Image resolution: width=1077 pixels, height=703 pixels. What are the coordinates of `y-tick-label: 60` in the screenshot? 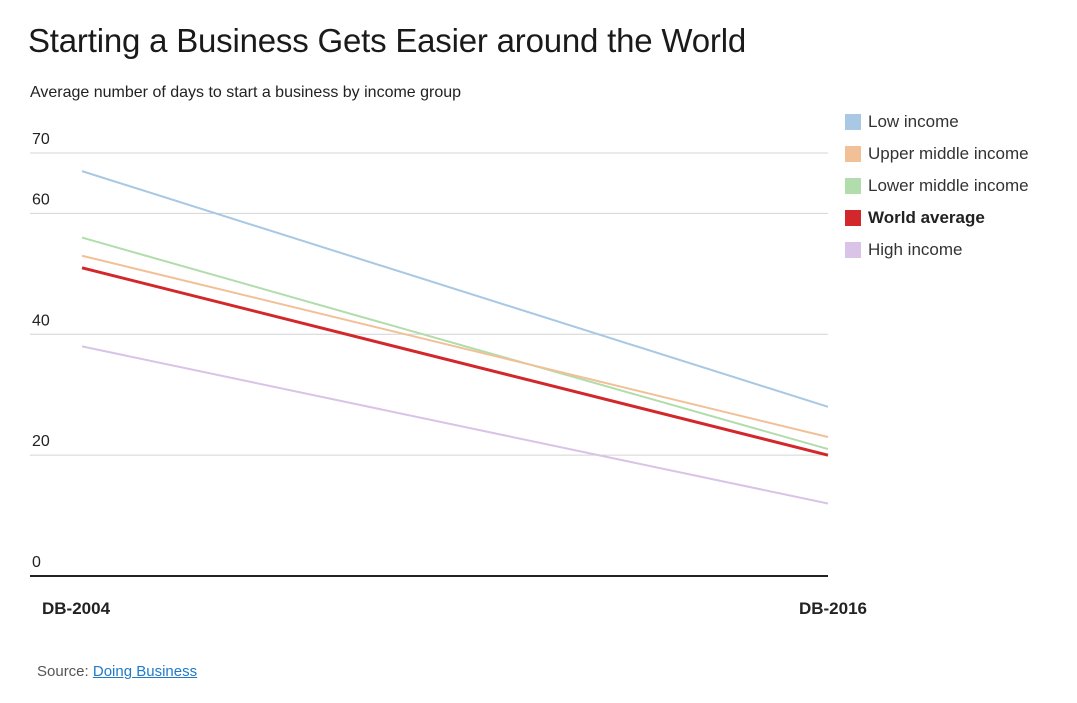 It's located at (41, 199).